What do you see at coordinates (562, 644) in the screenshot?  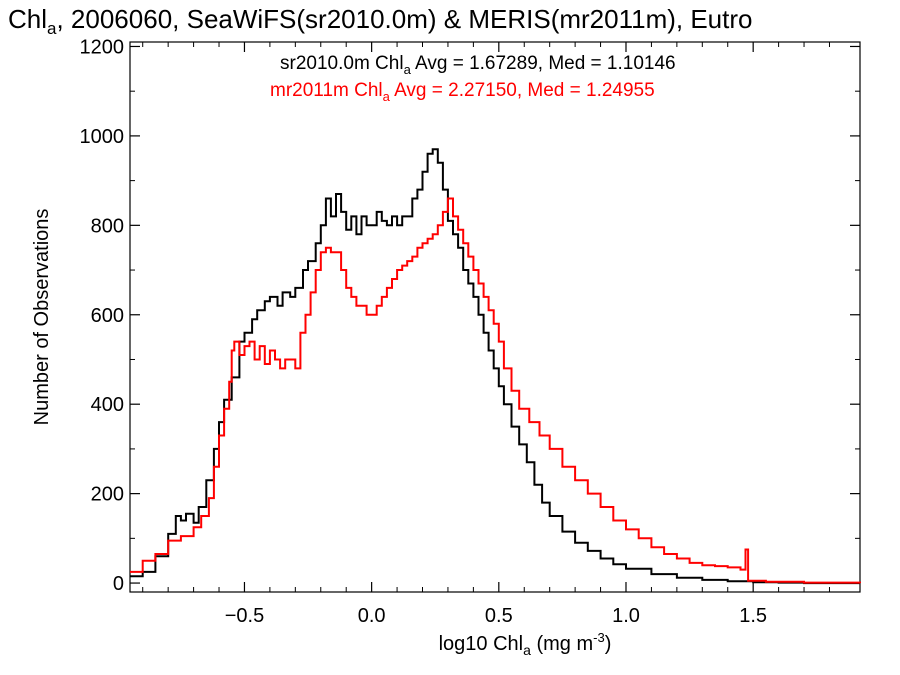 I see `x-axis-label-part: (mg m` at bounding box center [562, 644].